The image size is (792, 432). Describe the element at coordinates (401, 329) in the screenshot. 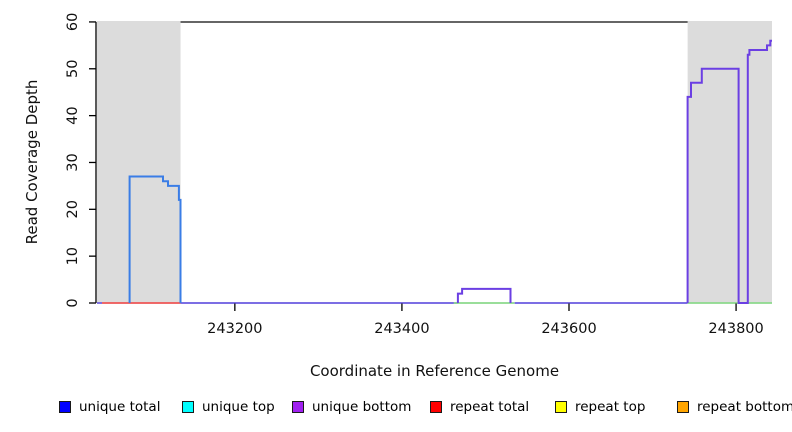

I see `x-tick-label: 243400` at that location.